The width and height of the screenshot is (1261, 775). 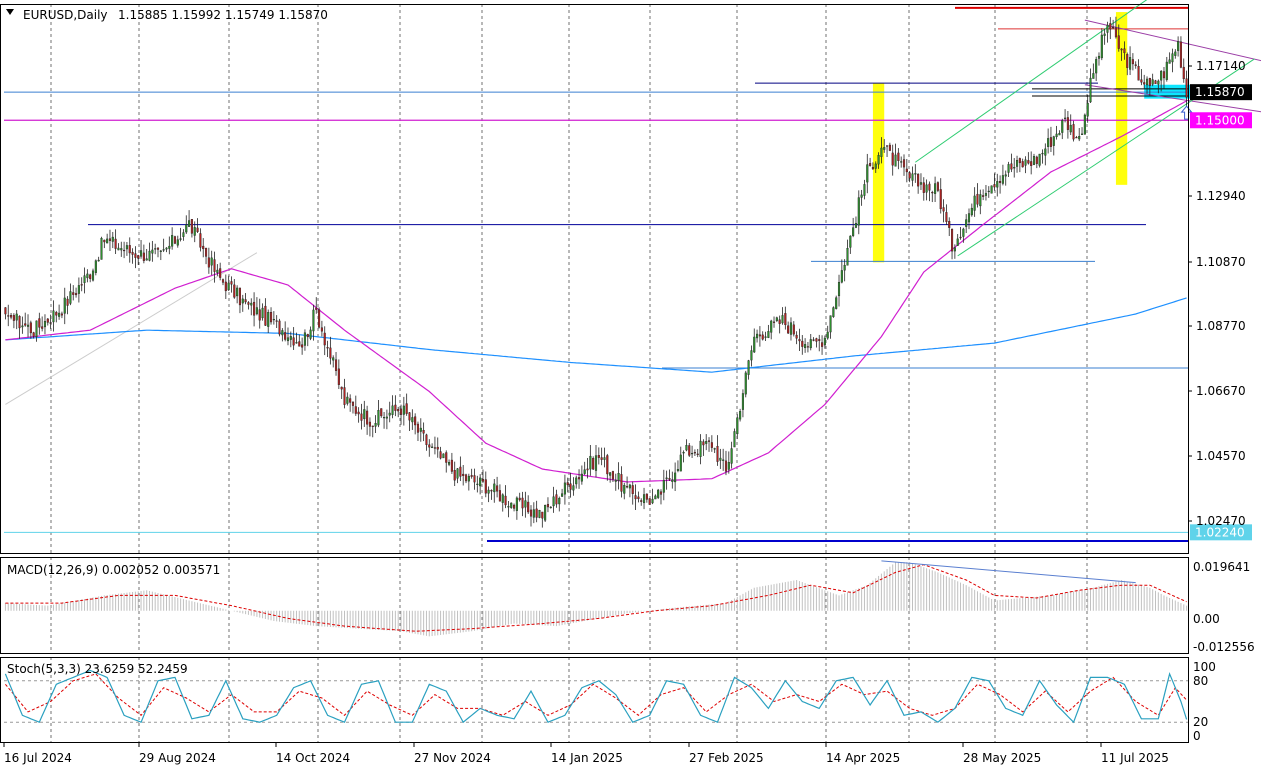 What do you see at coordinates (452, 758) in the screenshot?
I see `x-tick-label: 27 Nov 2024` at bounding box center [452, 758].